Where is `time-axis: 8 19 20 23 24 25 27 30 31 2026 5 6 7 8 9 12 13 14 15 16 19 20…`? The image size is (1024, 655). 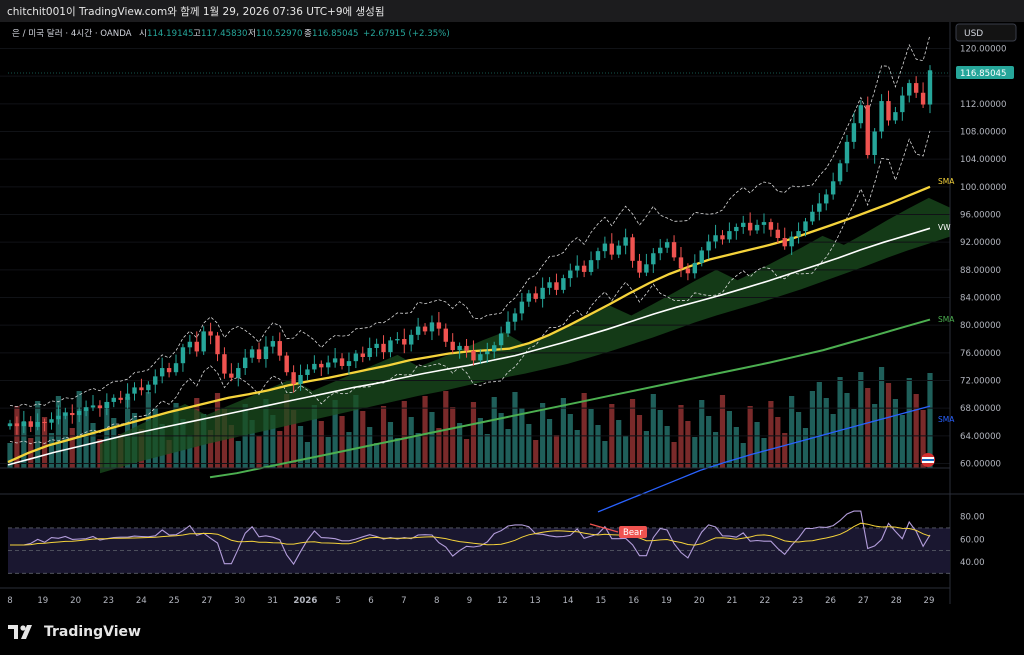
time-axis: 8 19 20 23 24 25 27 30 31 2026 5 6 7 8 9 12 13 14 15 16 19 20… is located at coordinates (470, 601).